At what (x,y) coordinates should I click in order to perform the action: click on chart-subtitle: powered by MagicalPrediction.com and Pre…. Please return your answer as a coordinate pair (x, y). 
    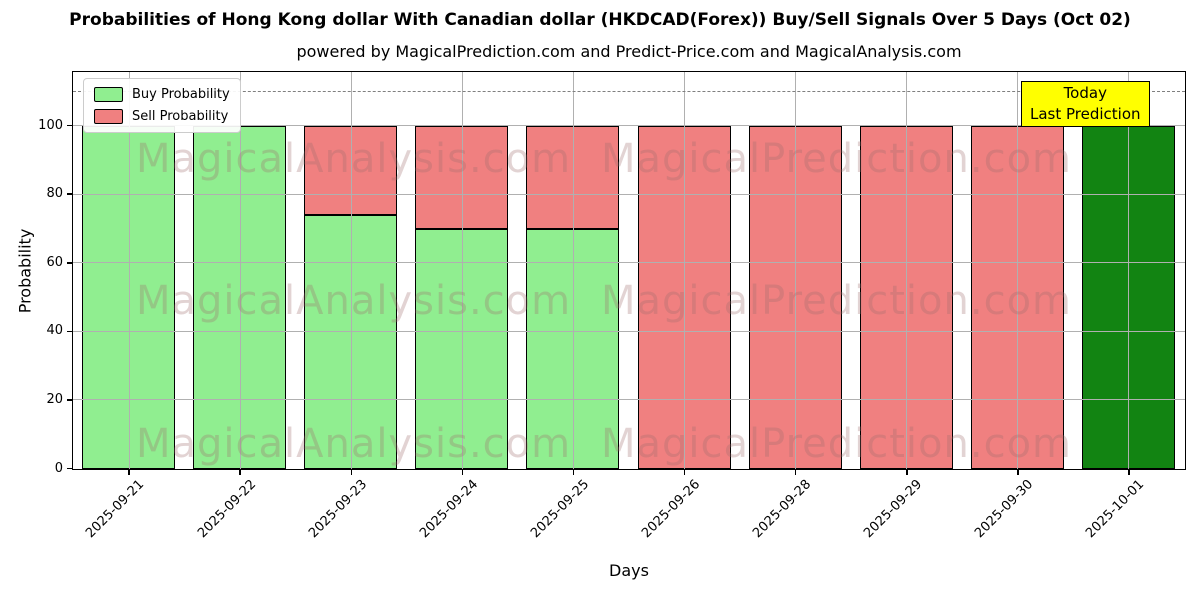
    Looking at the image, I should click on (629, 51).